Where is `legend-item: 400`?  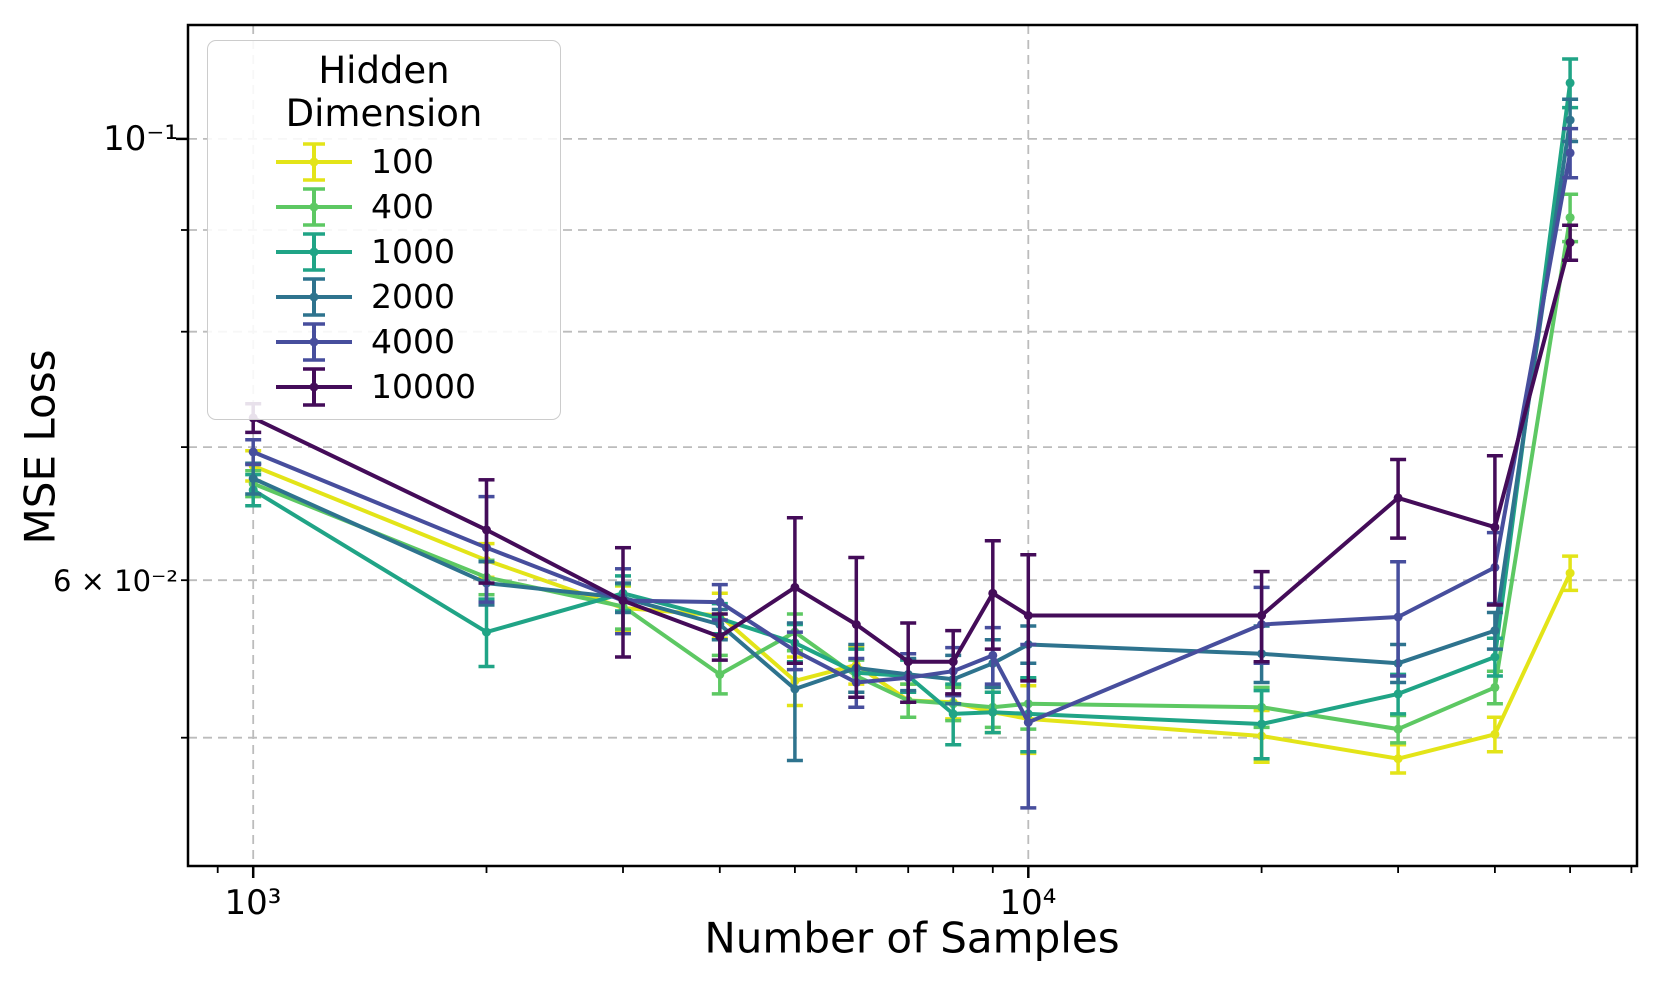
legend-item: 400 is located at coordinates (384, 206).